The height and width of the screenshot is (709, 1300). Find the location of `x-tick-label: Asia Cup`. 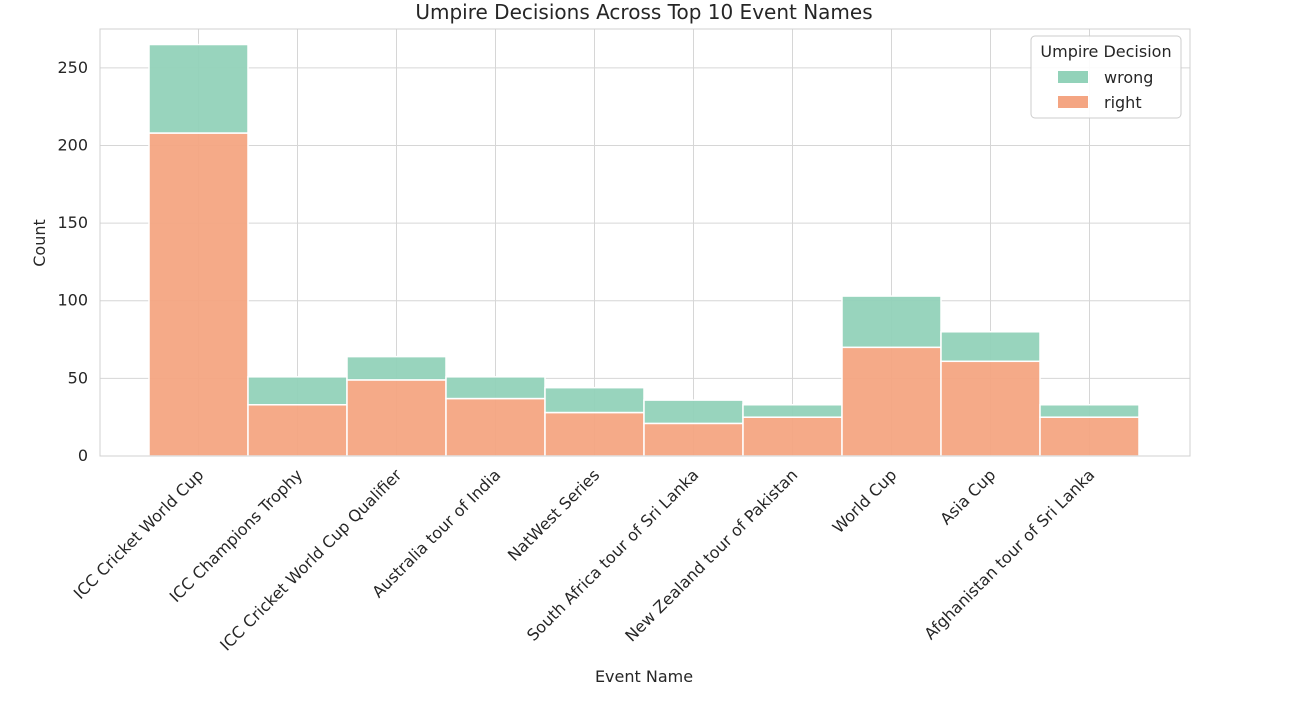

x-tick-label: Asia Cup is located at coordinates (967, 496).